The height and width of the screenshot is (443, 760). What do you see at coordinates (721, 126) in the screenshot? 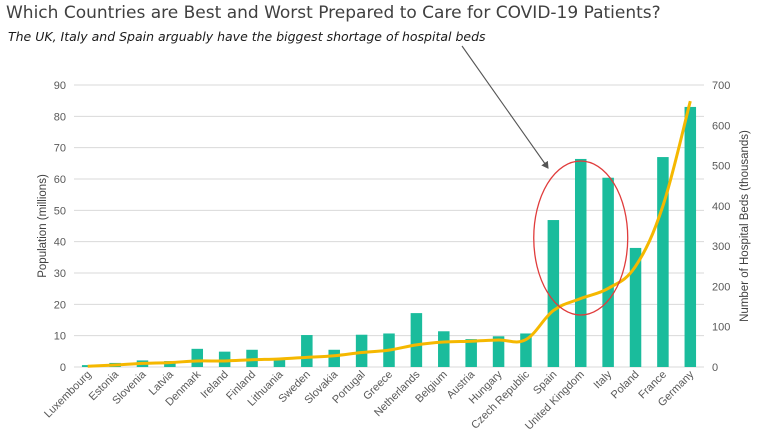
I see `y2-tick-label: 600` at bounding box center [721, 126].